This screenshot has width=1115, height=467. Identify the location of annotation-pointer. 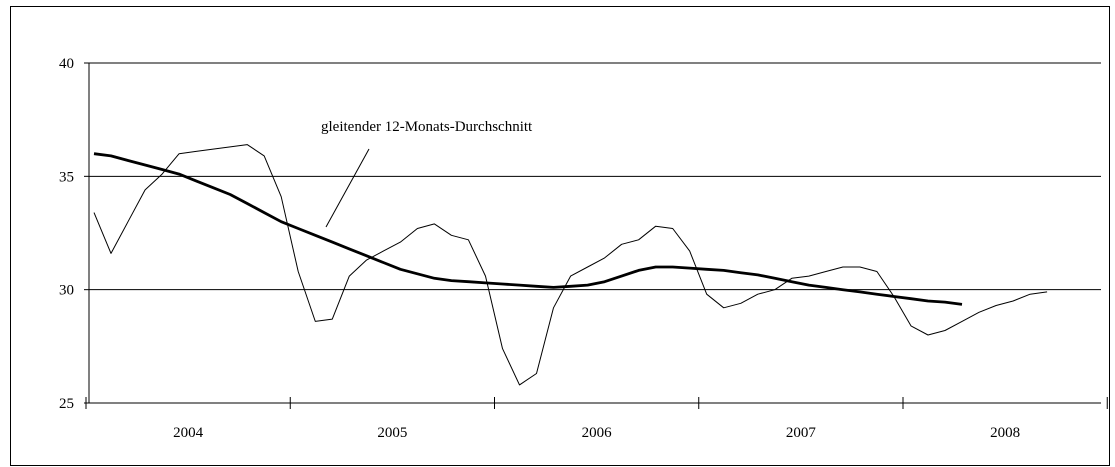
(347, 188).